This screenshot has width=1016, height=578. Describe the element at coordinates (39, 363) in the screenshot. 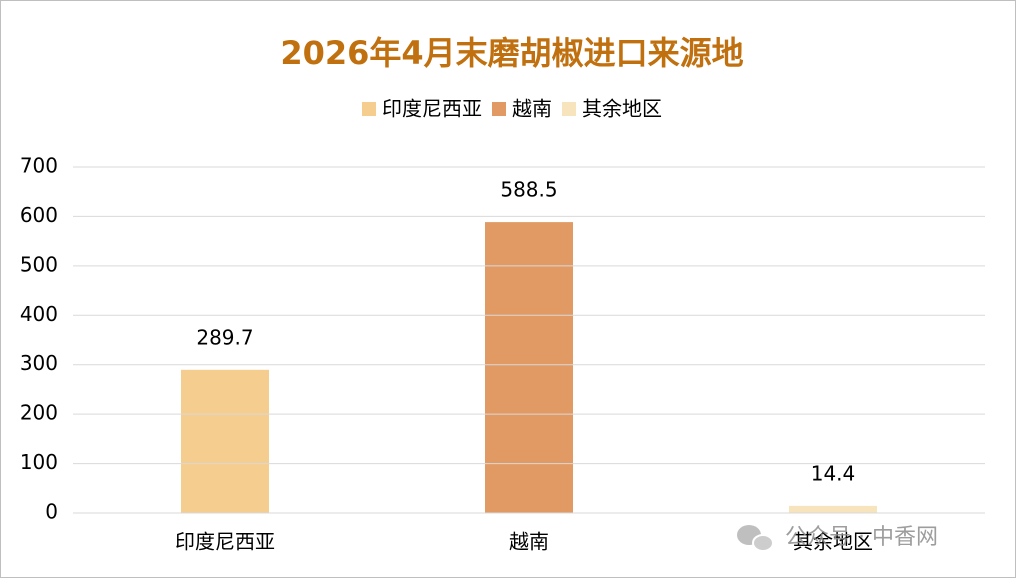

I see `y-tick-label: 300` at that location.